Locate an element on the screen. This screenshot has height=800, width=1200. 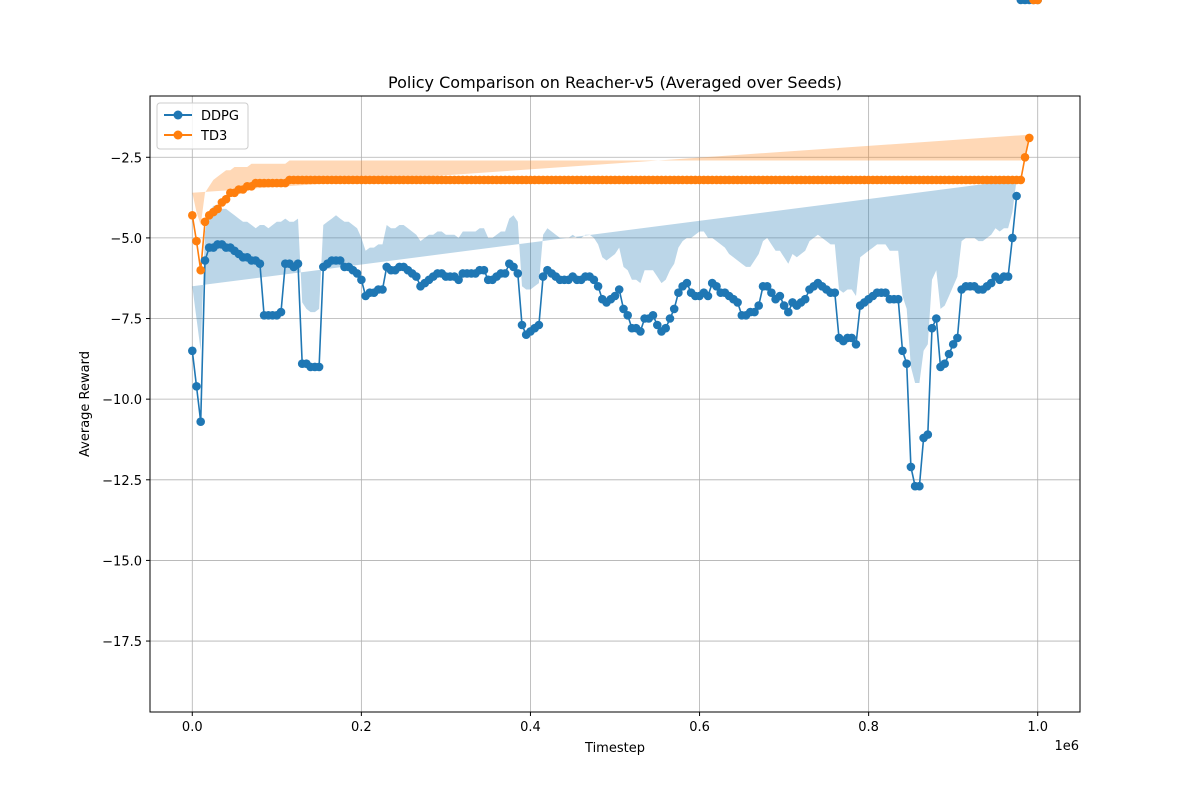
y-tick-label: −17.5 is located at coordinates (122, 642).